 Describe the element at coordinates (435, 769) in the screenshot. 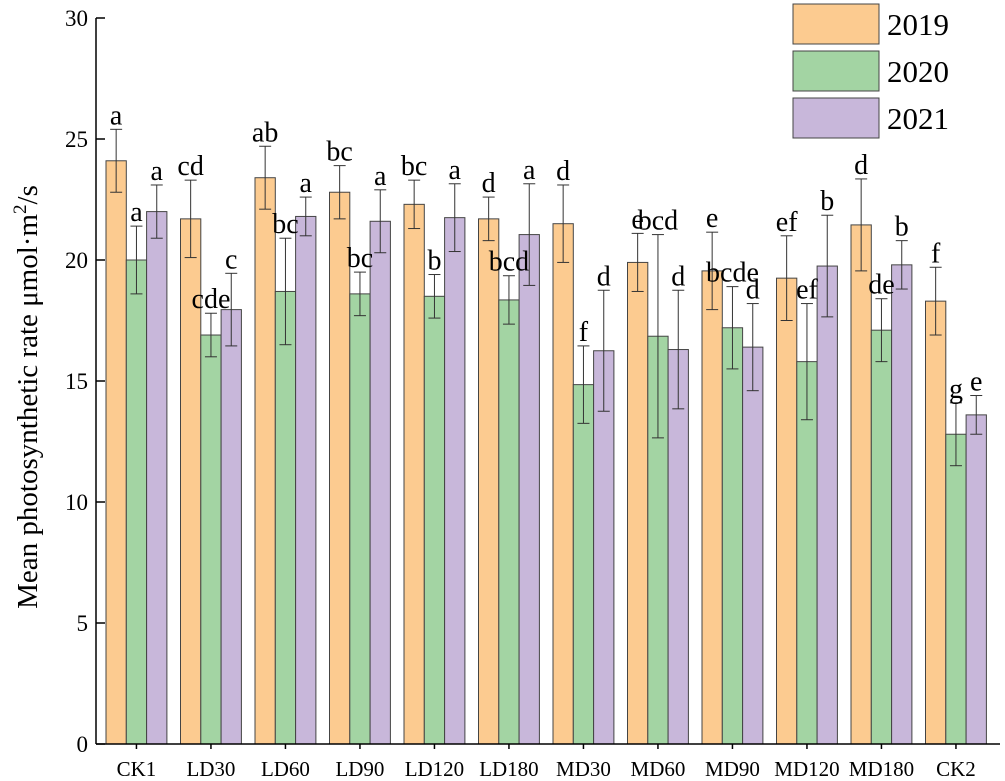

I see `x-tick-label-LD120: LD120` at that location.